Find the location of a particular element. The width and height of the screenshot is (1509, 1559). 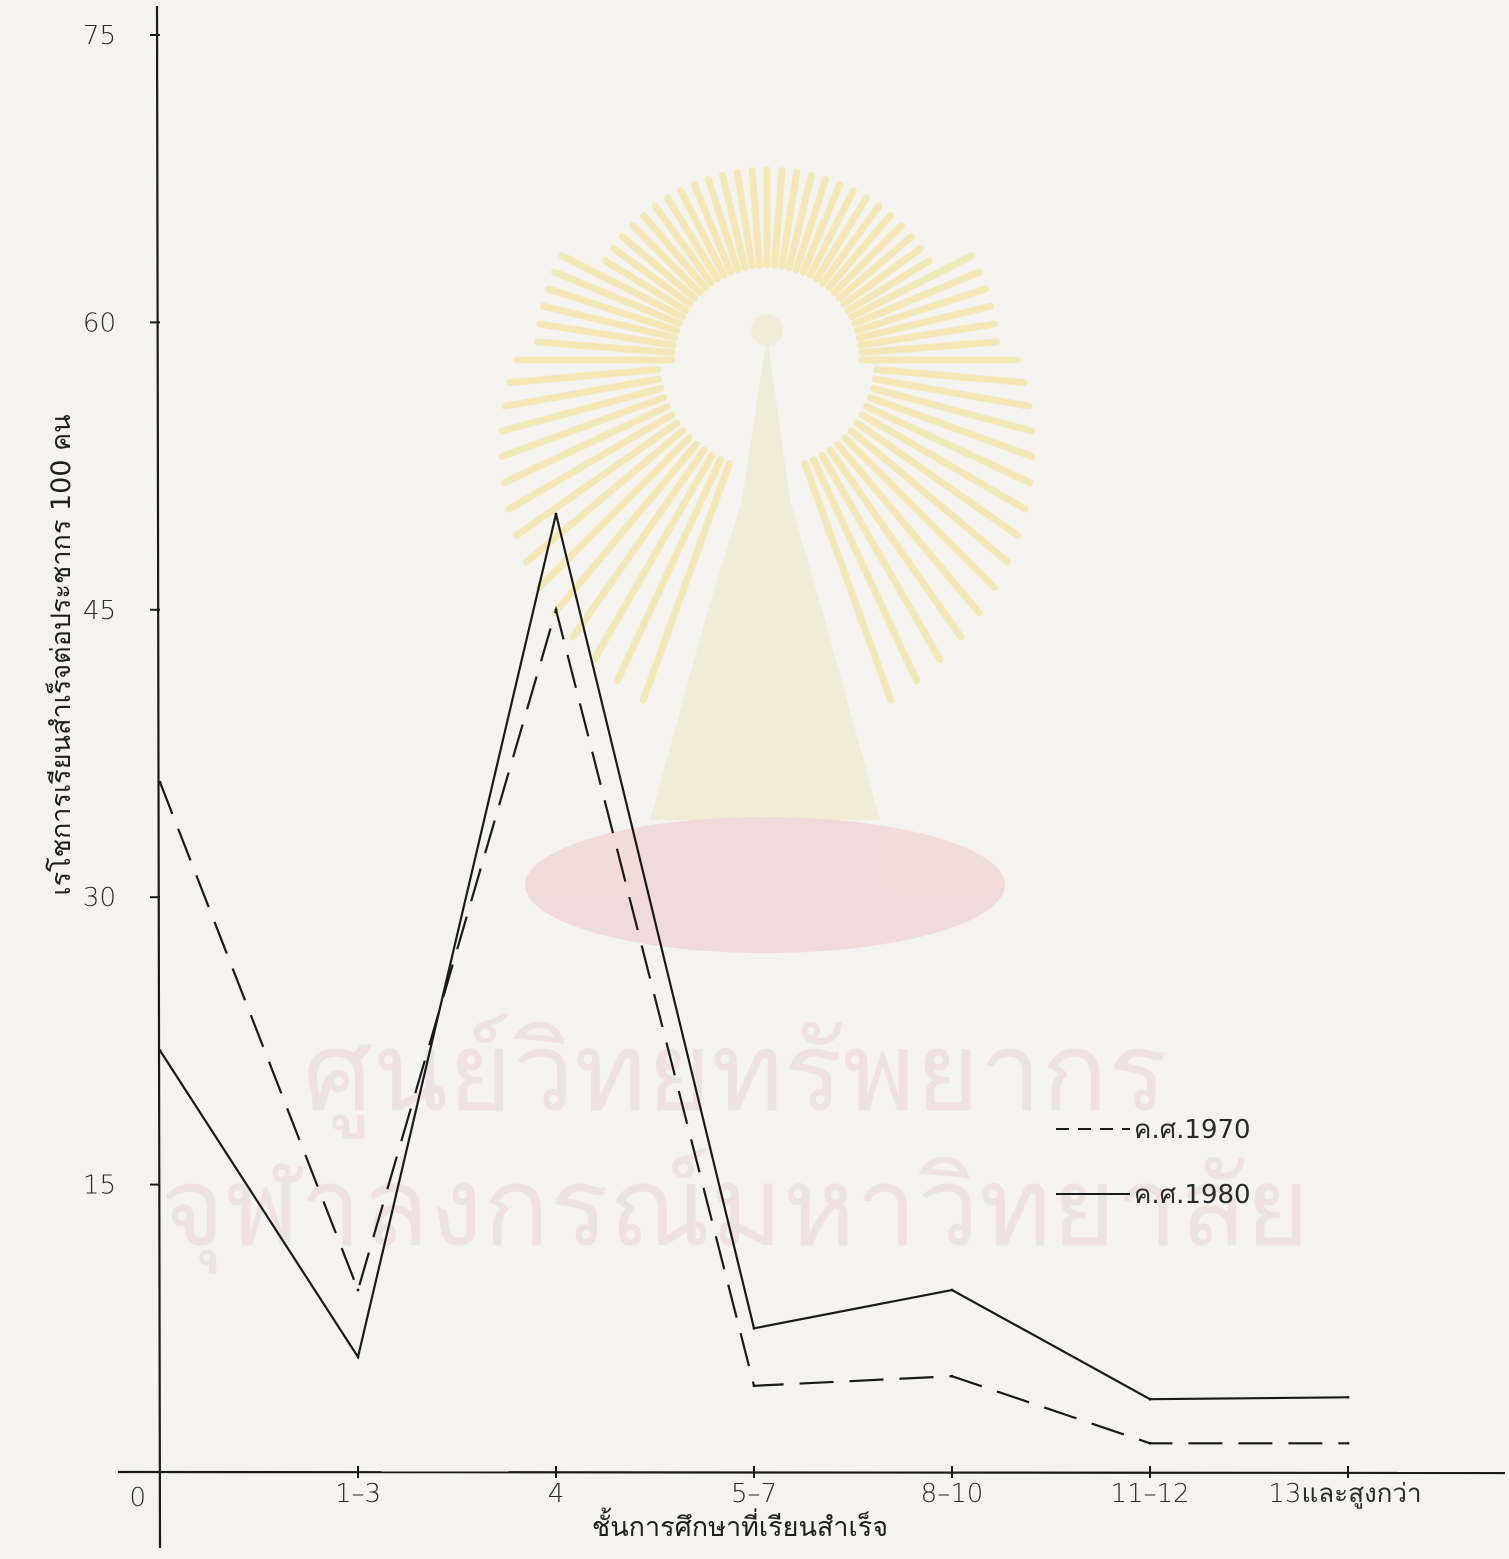

y-ticks: 0 15 30 45 60 75 is located at coordinates (121, 767).